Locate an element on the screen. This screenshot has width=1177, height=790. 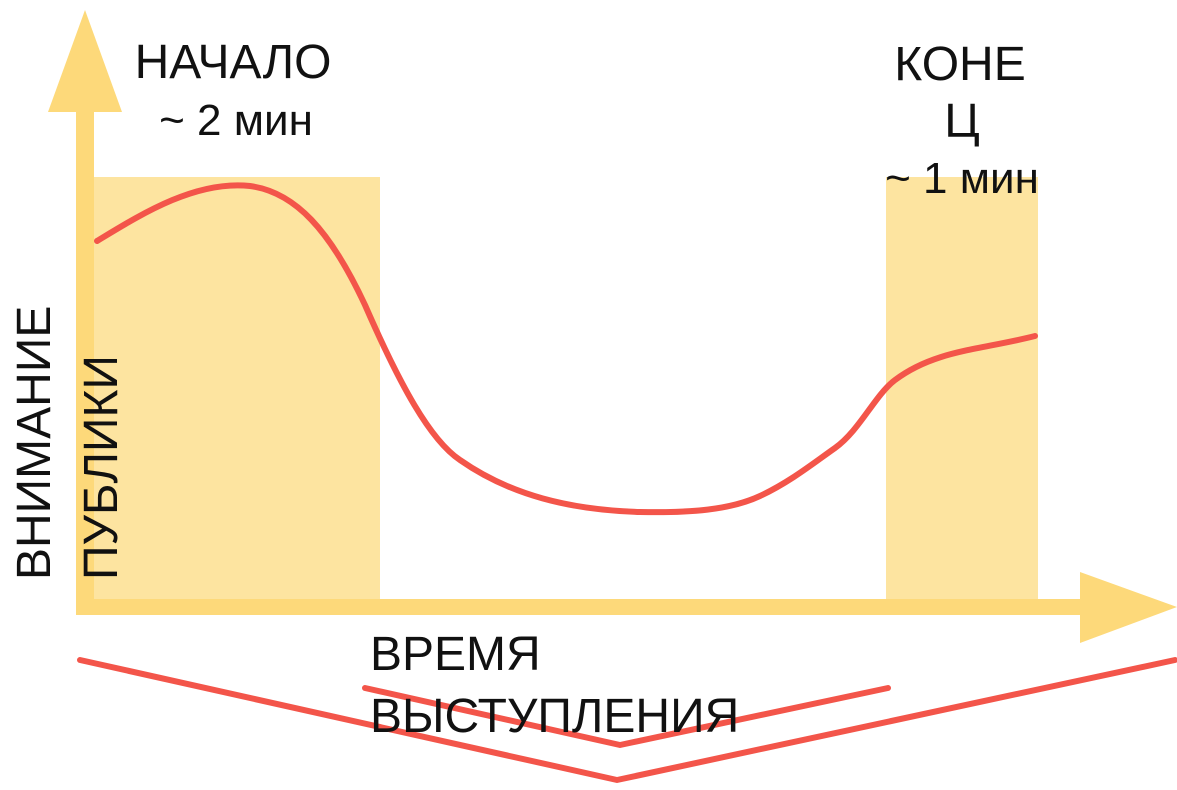
end-zone is located at coordinates (962, 391).